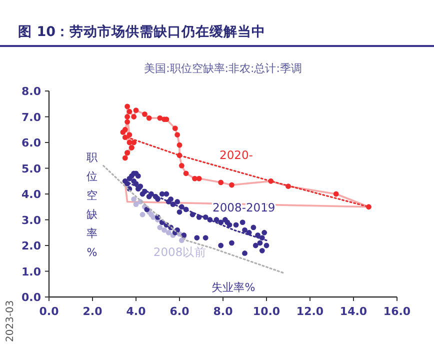 Image resolution: width=434 pixels, height=349 pixels. I want to click on y-tick-label: 5.0, so click(32, 169).